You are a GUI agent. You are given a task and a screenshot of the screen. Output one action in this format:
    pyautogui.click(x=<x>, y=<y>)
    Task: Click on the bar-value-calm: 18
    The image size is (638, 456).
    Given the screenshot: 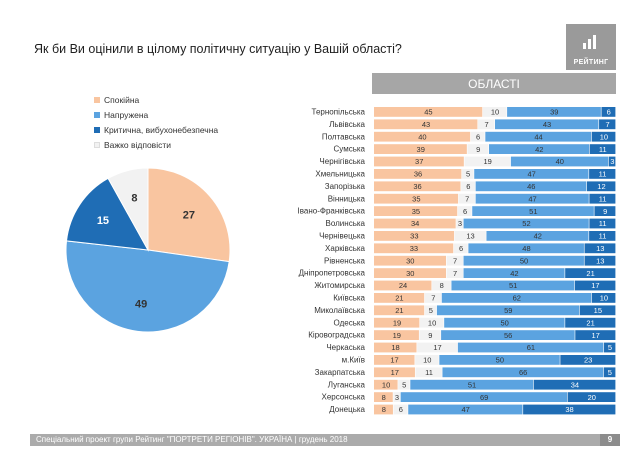 What is the action you would take?
    pyautogui.click(x=395, y=347)
    